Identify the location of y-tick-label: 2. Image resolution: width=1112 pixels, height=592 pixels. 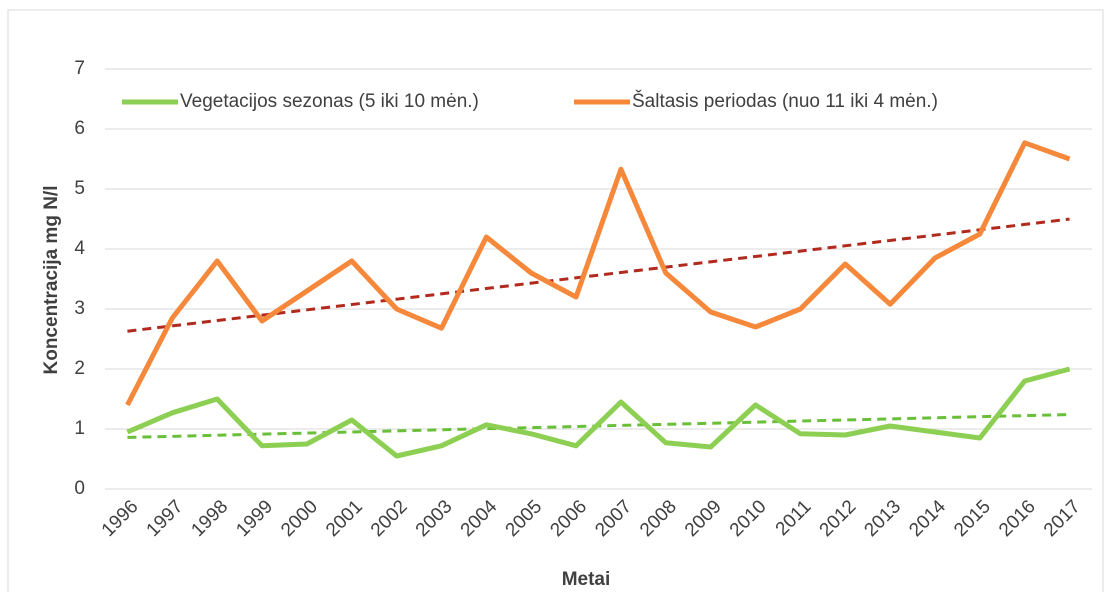
(79, 368).